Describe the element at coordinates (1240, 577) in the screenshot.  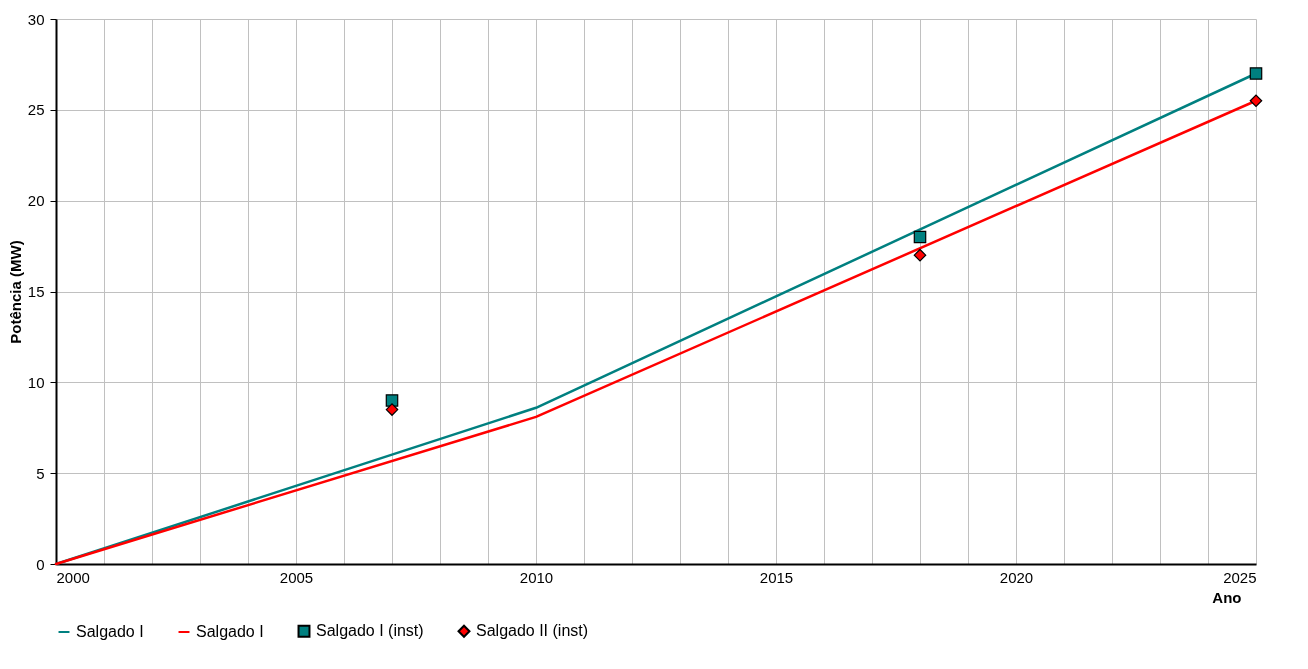
I see `x-tick-label: 2025` at that location.